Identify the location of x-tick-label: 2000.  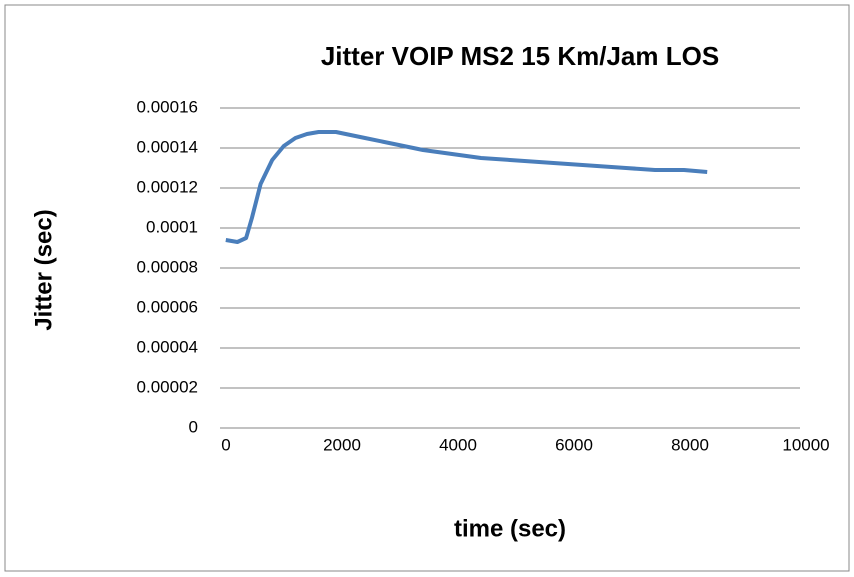
(342, 444).